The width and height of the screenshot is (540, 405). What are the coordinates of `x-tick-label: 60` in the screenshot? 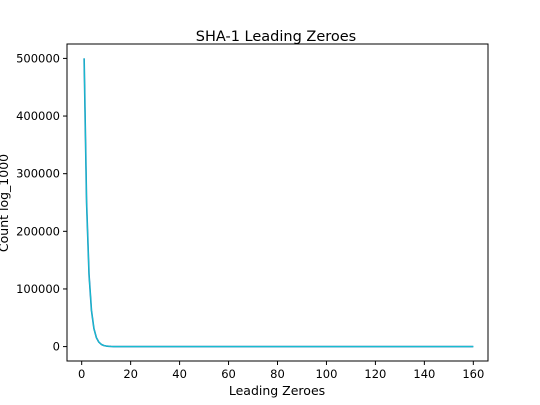 It's located at (228, 374).